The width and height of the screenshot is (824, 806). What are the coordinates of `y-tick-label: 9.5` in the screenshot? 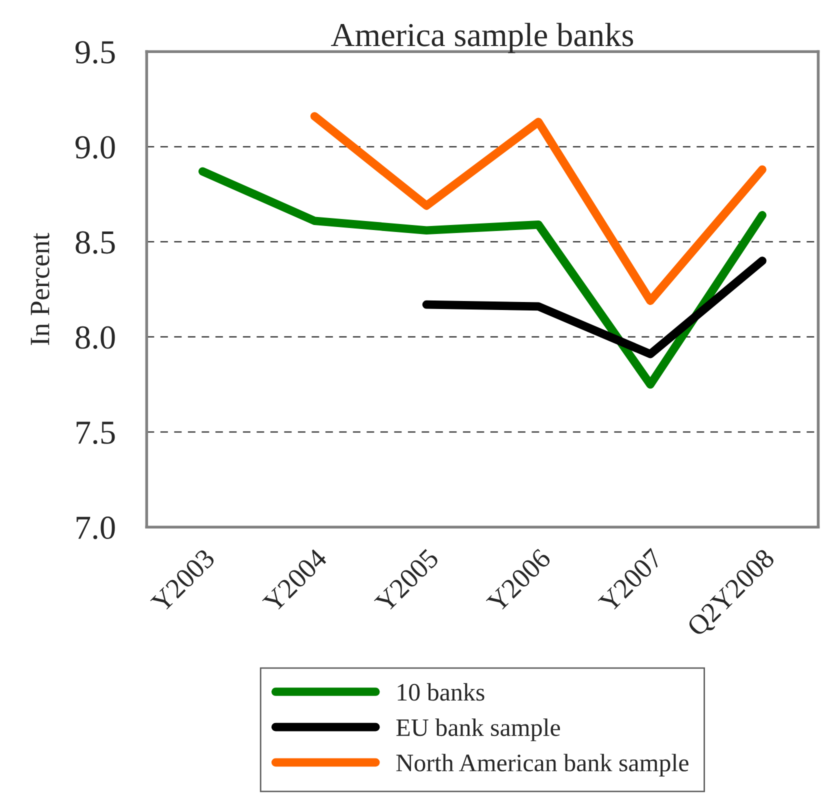 It's located at (95, 52).